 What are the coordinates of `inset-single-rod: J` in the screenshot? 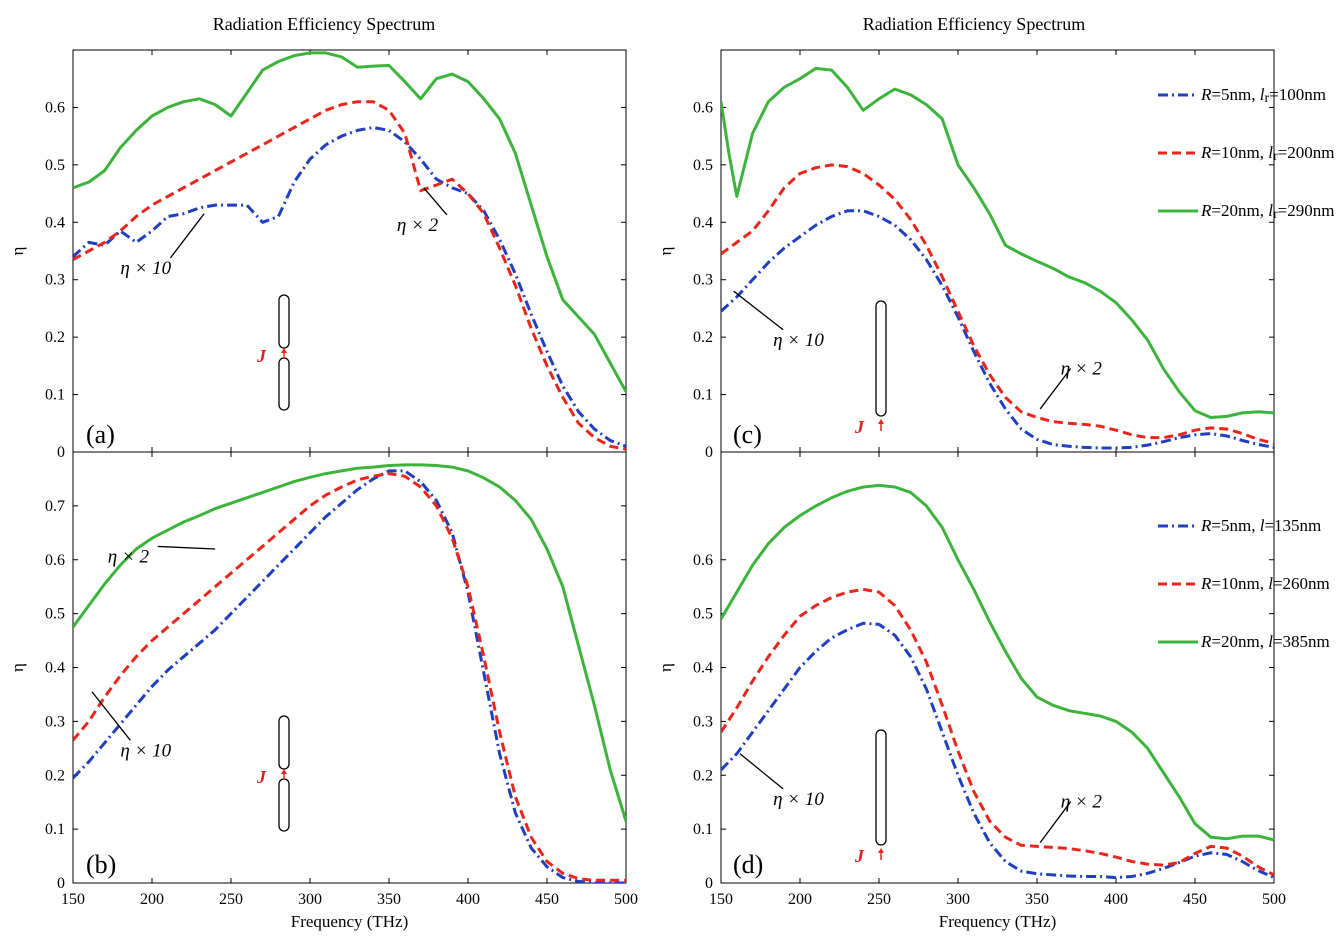 It's located at (870, 368).